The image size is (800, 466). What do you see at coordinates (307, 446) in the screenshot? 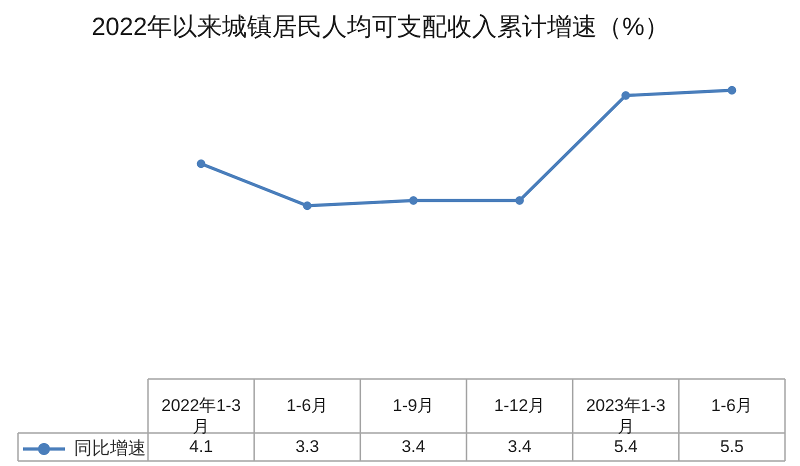
I see `data-label: 3.3` at bounding box center [307, 446].